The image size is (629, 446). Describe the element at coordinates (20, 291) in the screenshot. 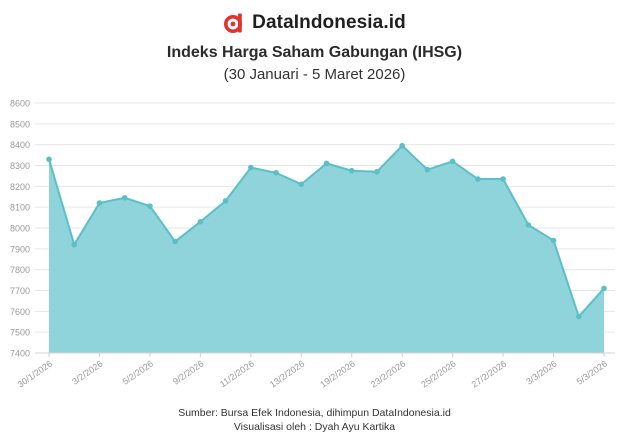

I see `y-tick-label: 7700` at that location.